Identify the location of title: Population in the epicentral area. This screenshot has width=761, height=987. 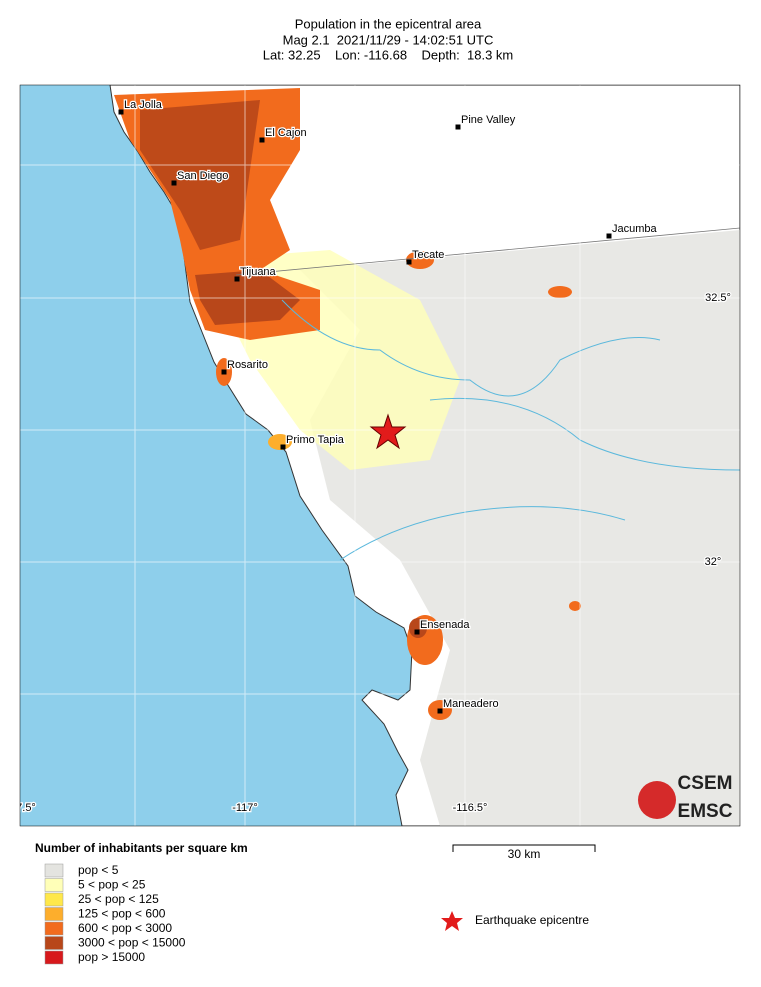
(388, 23).